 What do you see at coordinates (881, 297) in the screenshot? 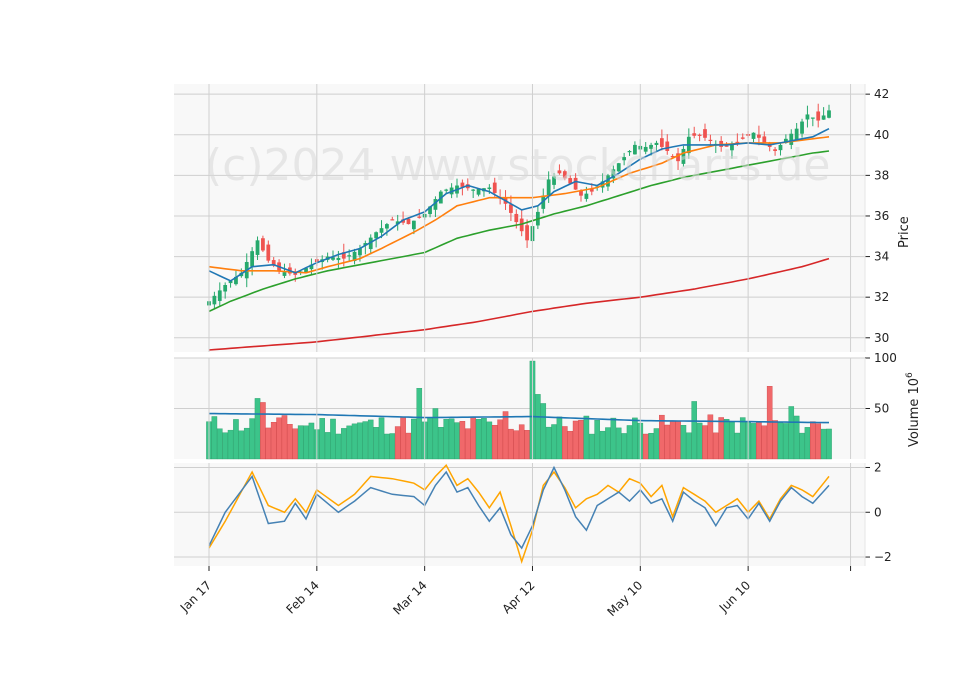
I see `price-tick-label: 32` at bounding box center [881, 297].